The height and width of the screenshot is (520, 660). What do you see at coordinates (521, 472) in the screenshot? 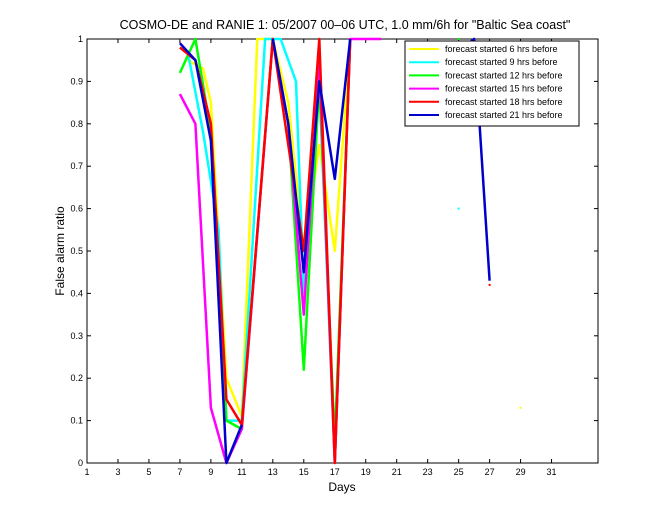
I see `x-tick-label: 29` at bounding box center [521, 472].